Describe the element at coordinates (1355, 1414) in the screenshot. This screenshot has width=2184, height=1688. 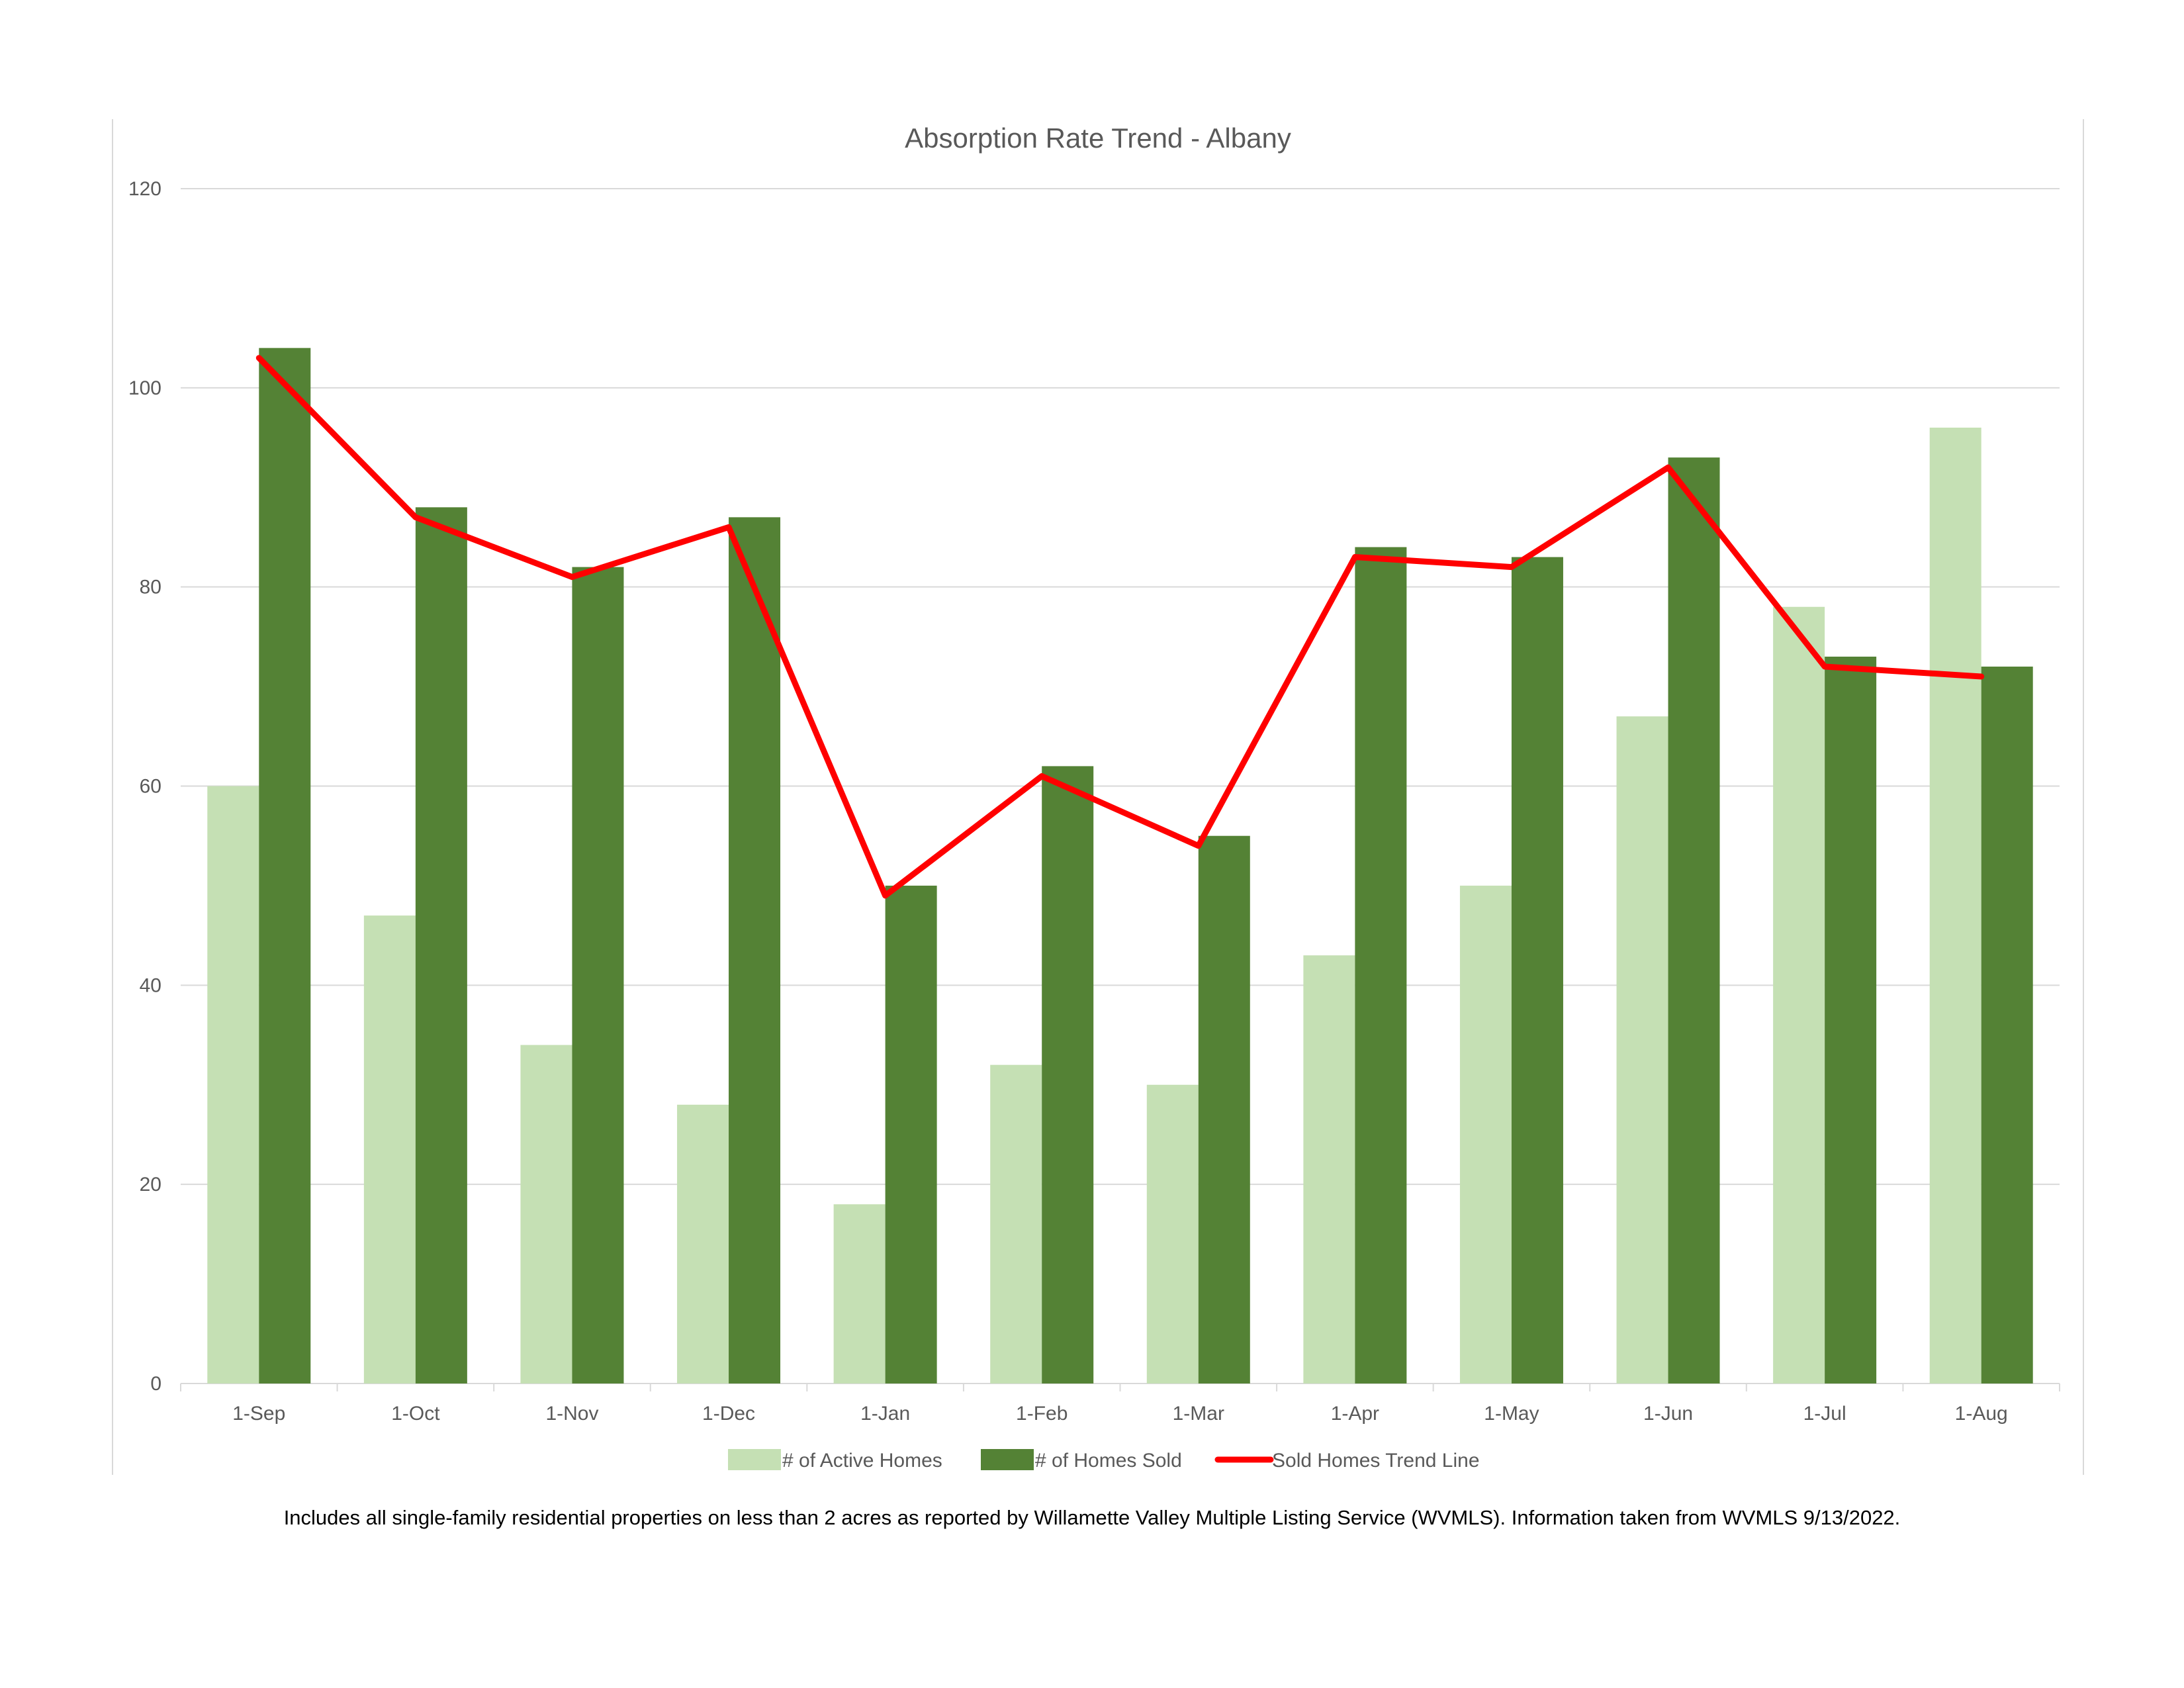
I see `x-tick-label: 1-Apr` at that location.